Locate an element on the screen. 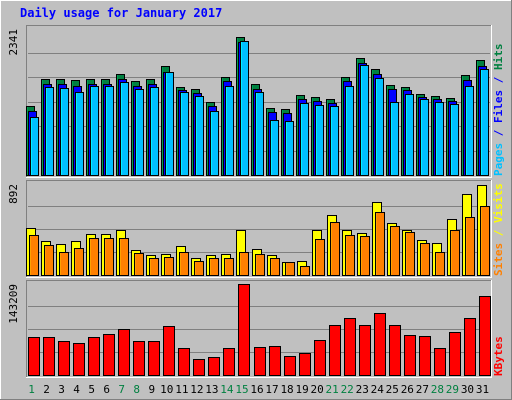  x-tick-label-day-7: 7 is located at coordinates (121, 389).